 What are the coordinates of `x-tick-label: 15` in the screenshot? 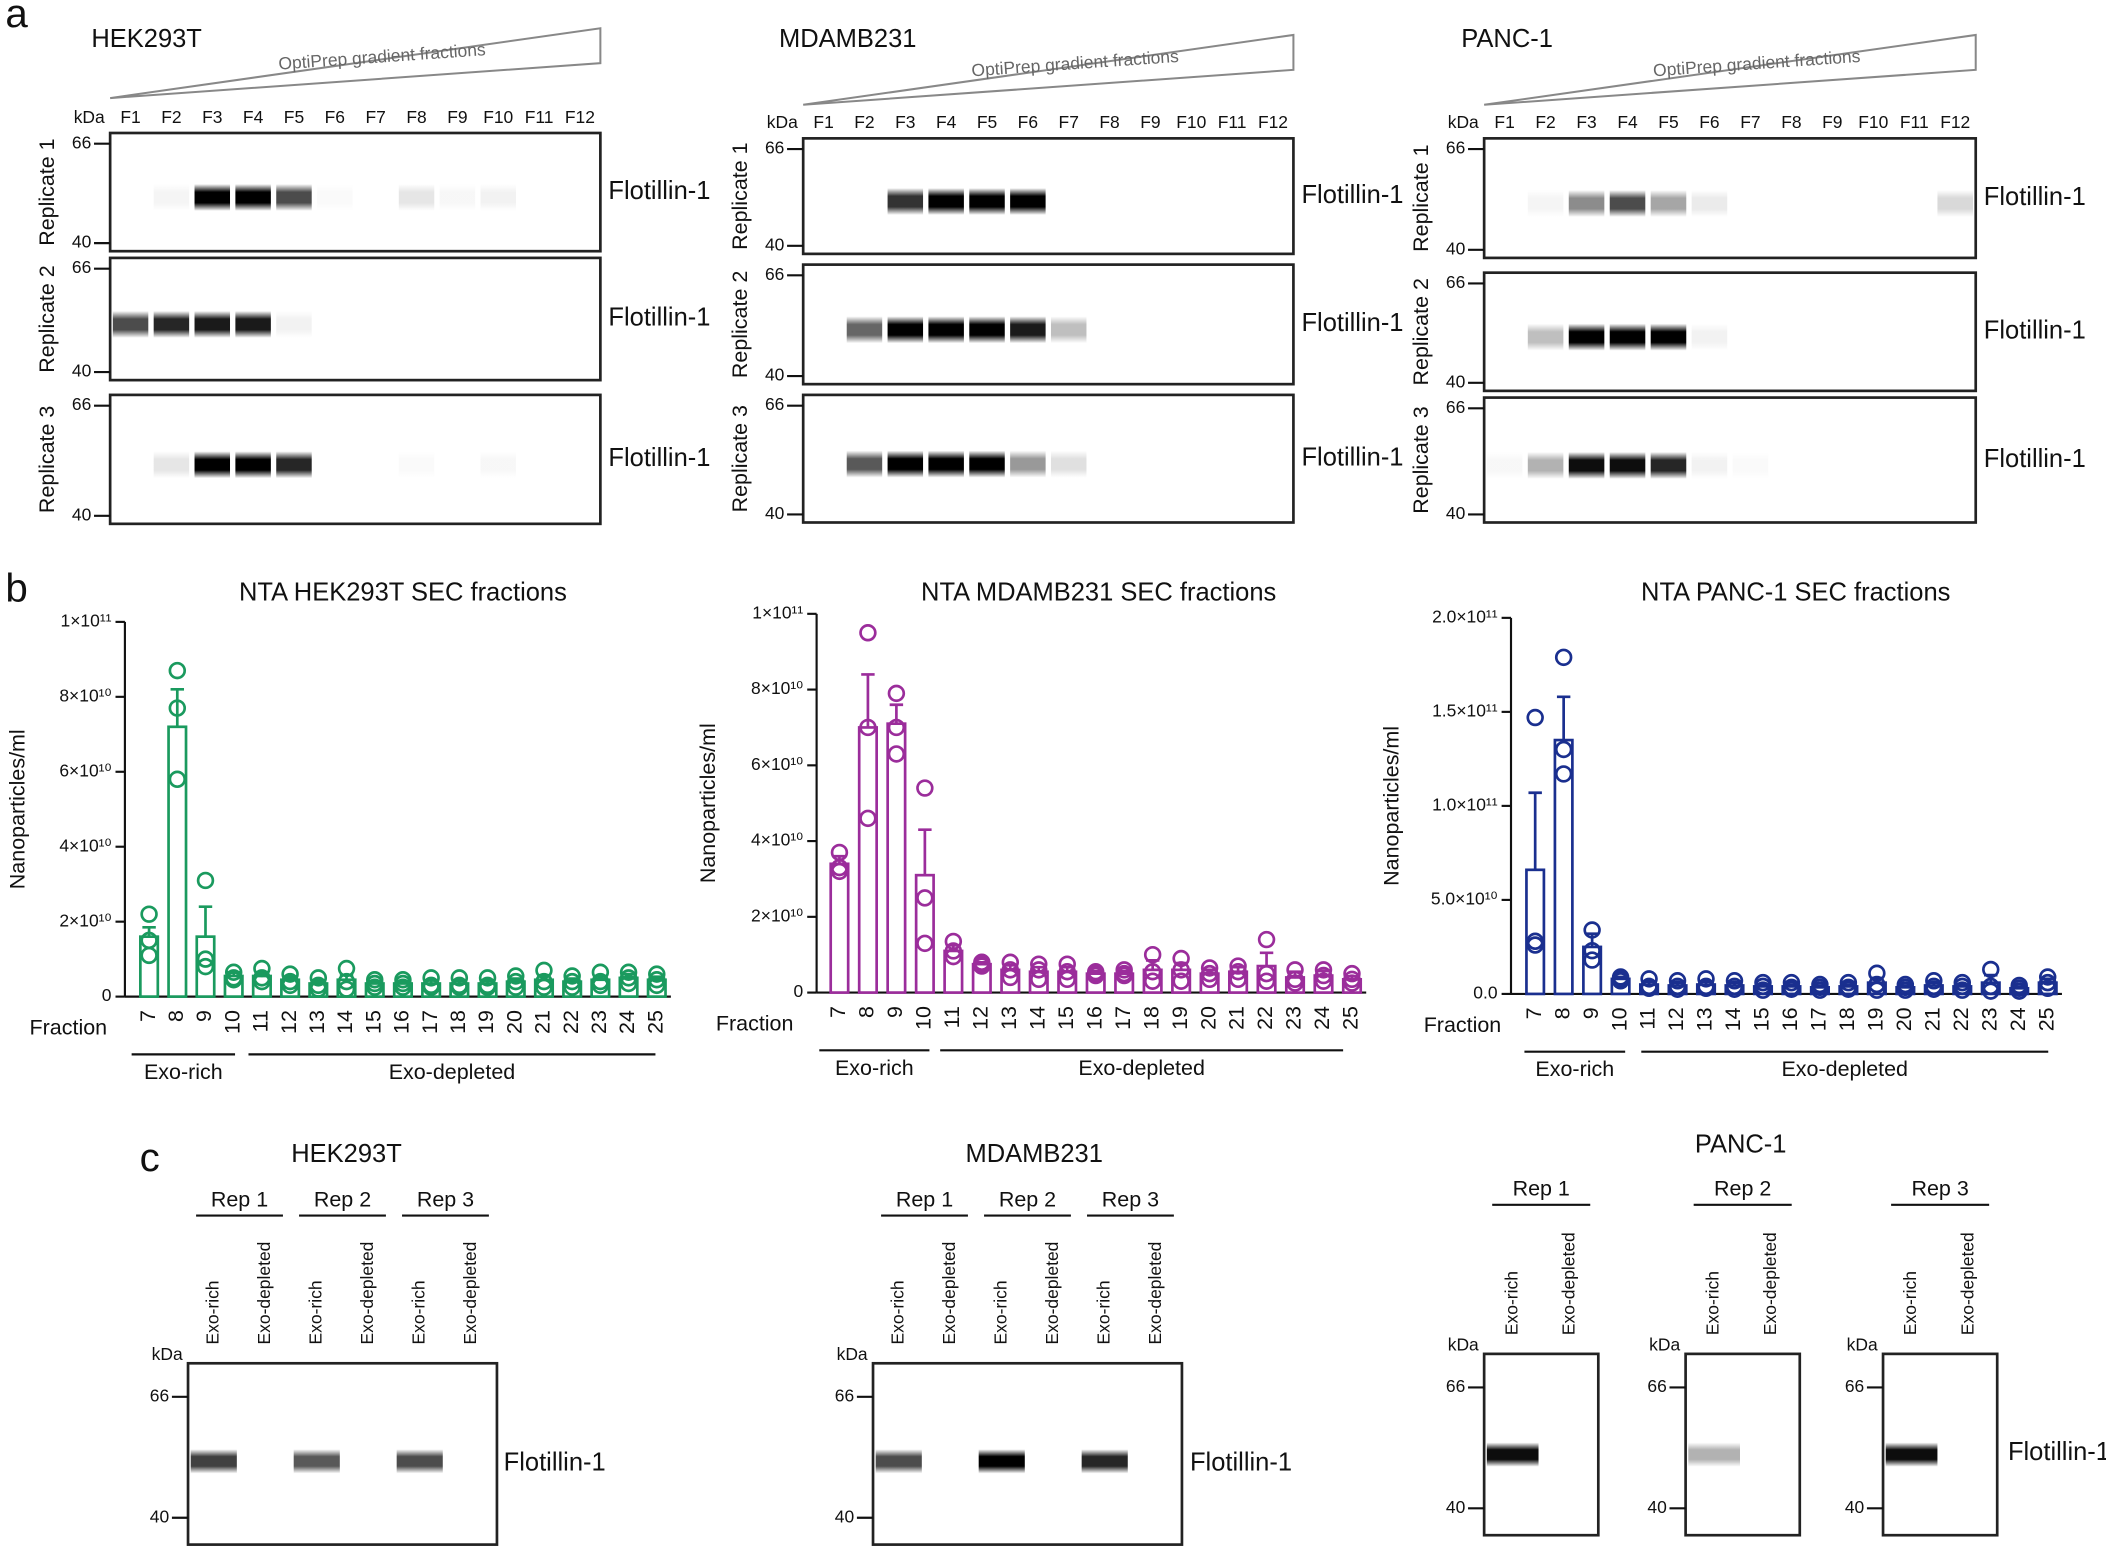 It's located at (373, 1022).